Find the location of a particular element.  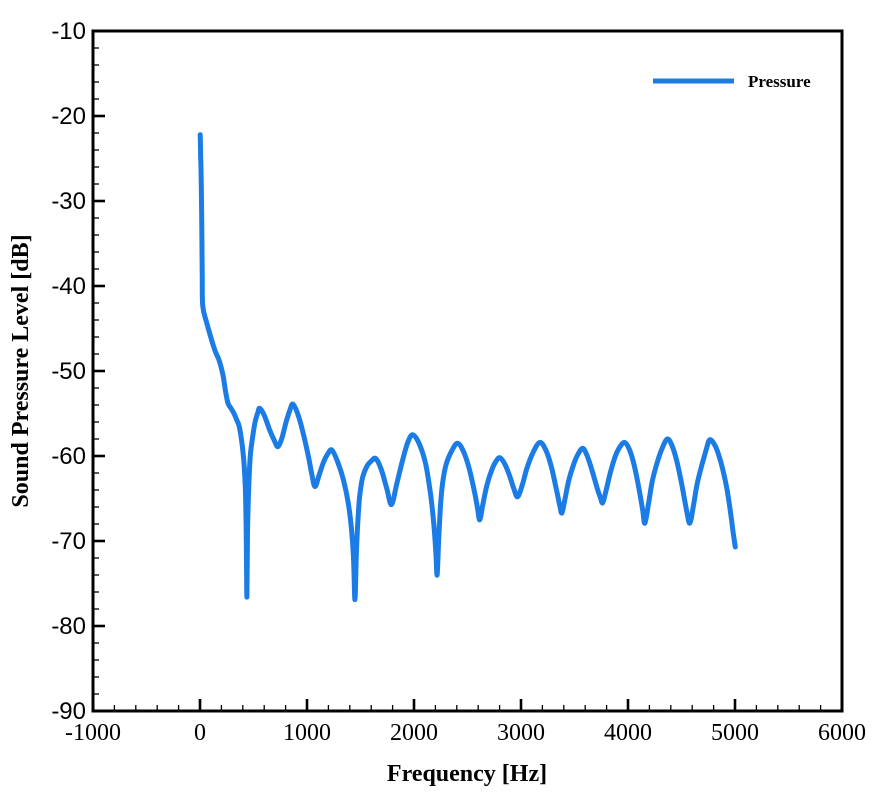

x-tick-label: 0 is located at coordinates (200, 733).